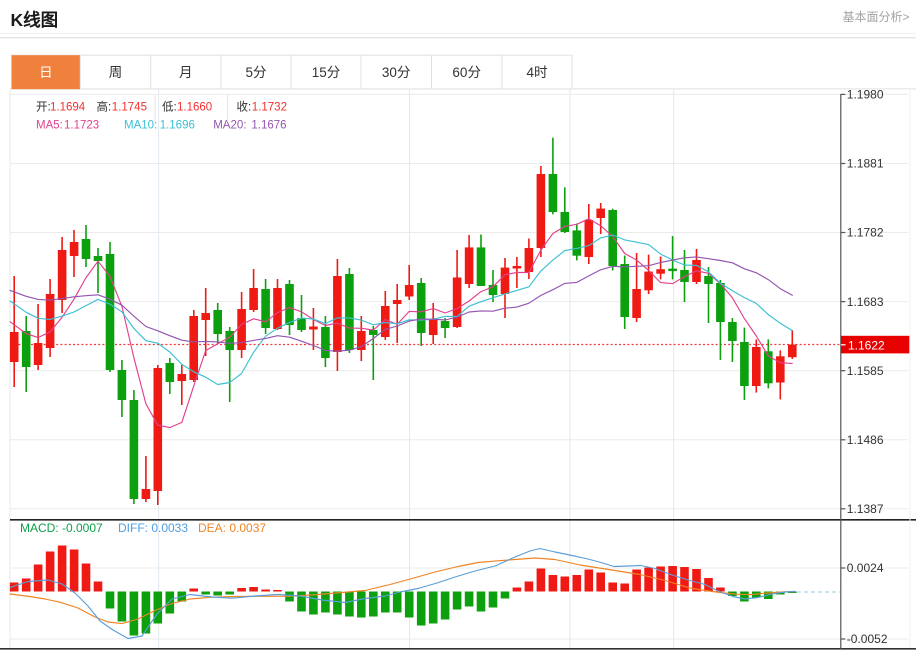 The image size is (916, 656). I want to click on svg-text: 1.1745, so click(129, 108).